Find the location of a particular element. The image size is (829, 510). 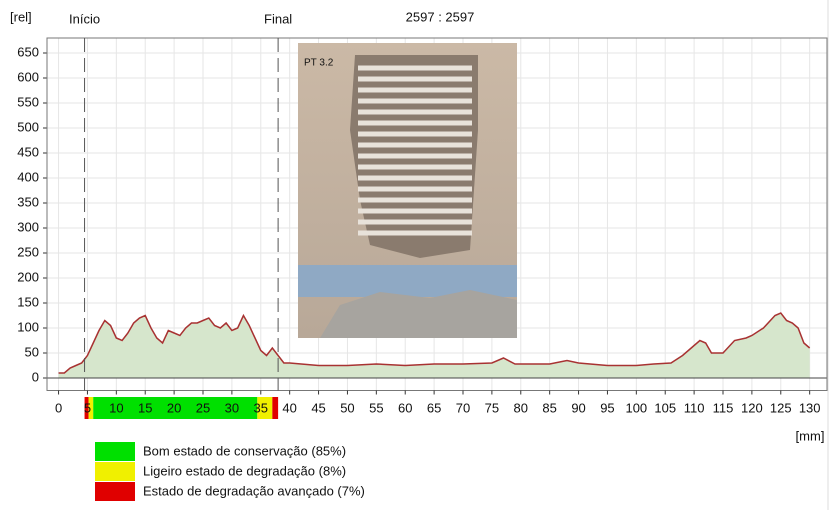

y-tick-label: 550 is located at coordinates (28, 101).